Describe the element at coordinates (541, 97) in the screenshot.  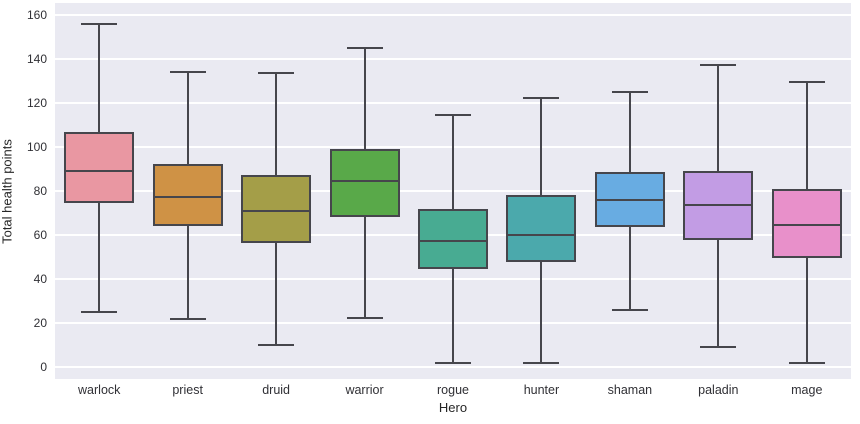
I see `whisker-cap-max-hunter` at that location.